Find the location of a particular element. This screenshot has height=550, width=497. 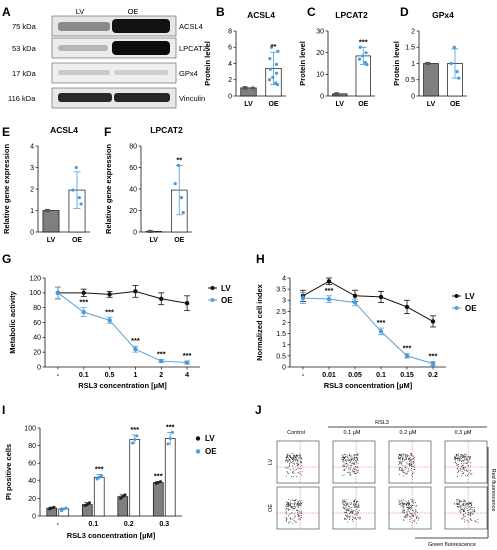

chart-b-title: ACSL4 is located at coordinates (261, 15).